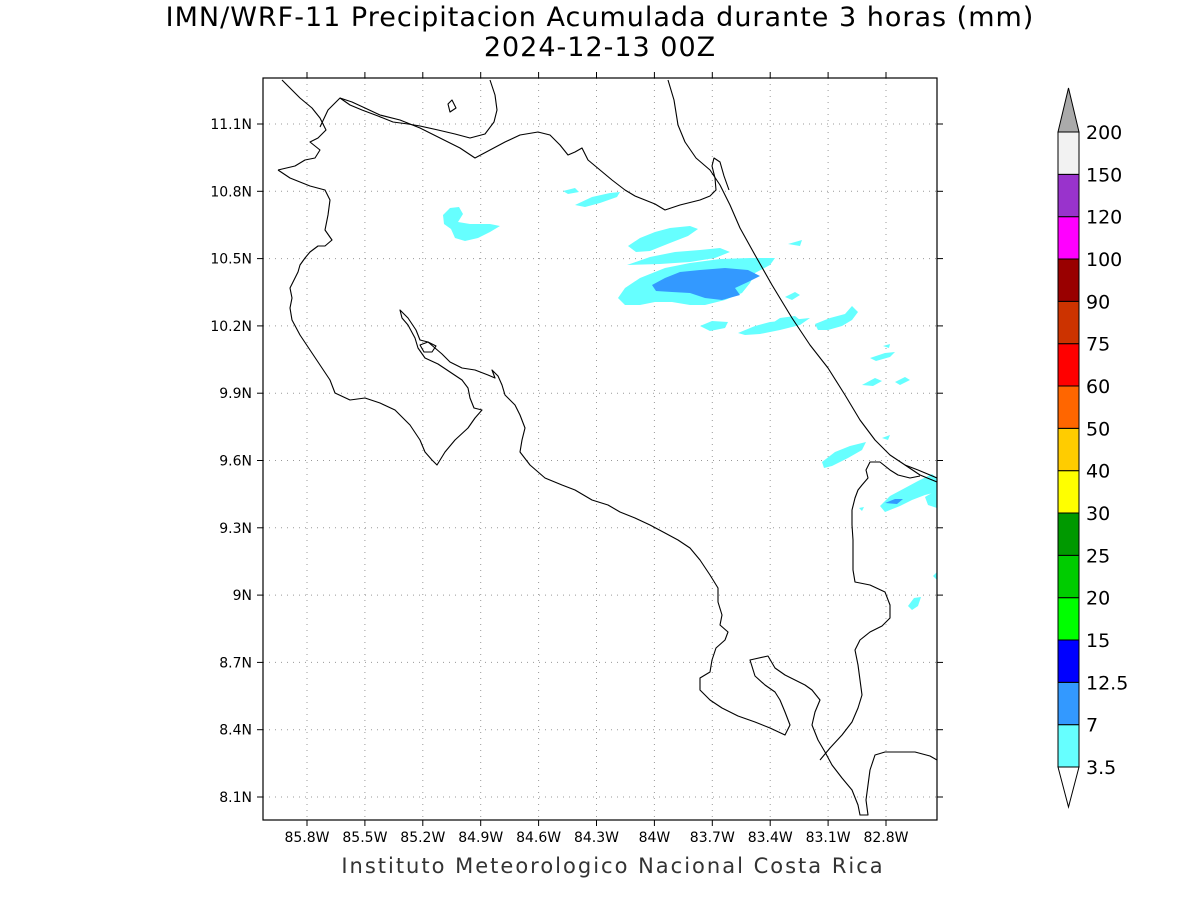 The width and height of the screenshot is (1200, 900). I want to click on lon-tick-label: 84.3W, so click(596, 838).